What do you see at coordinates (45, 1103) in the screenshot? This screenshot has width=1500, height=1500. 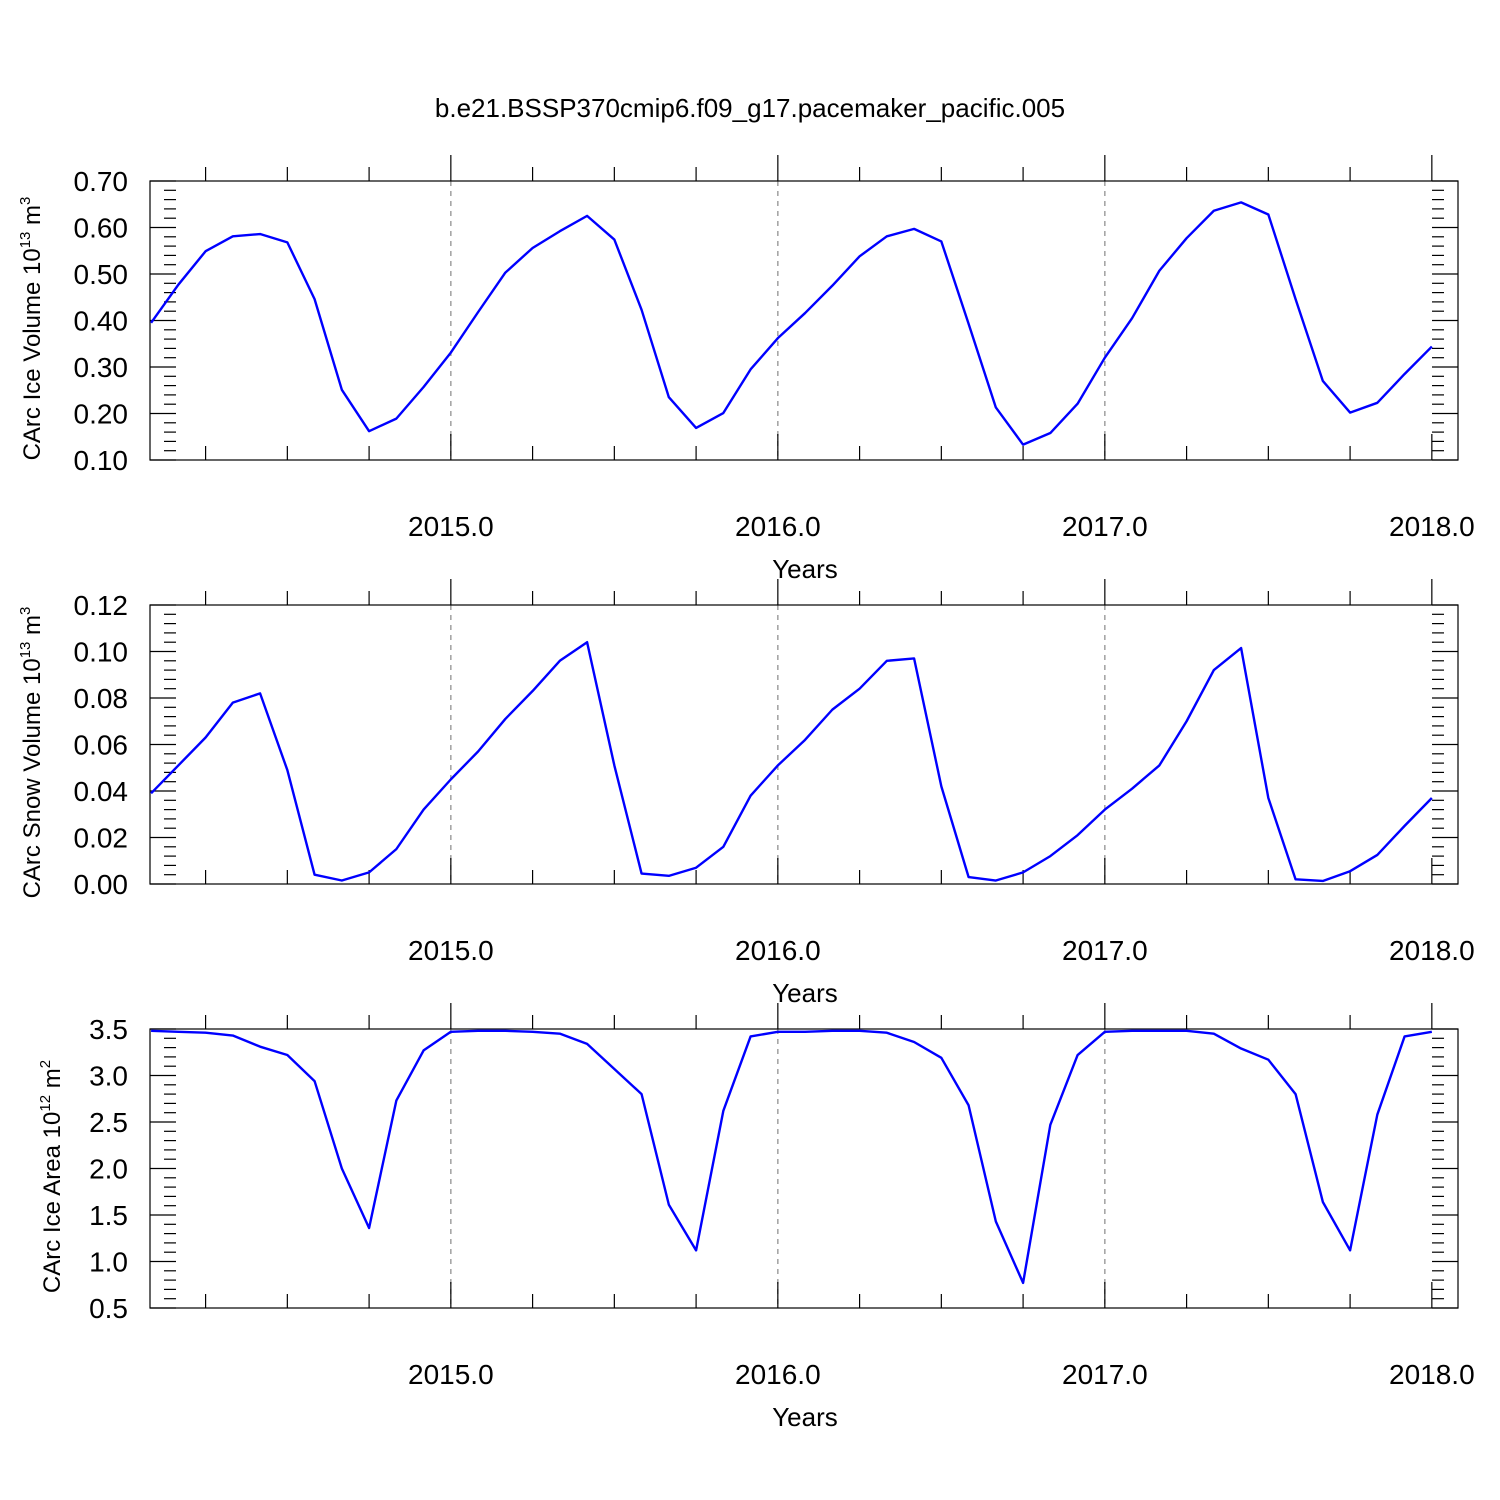 I see `y-axis-label-exponent: 12` at bounding box center [45, 1103].